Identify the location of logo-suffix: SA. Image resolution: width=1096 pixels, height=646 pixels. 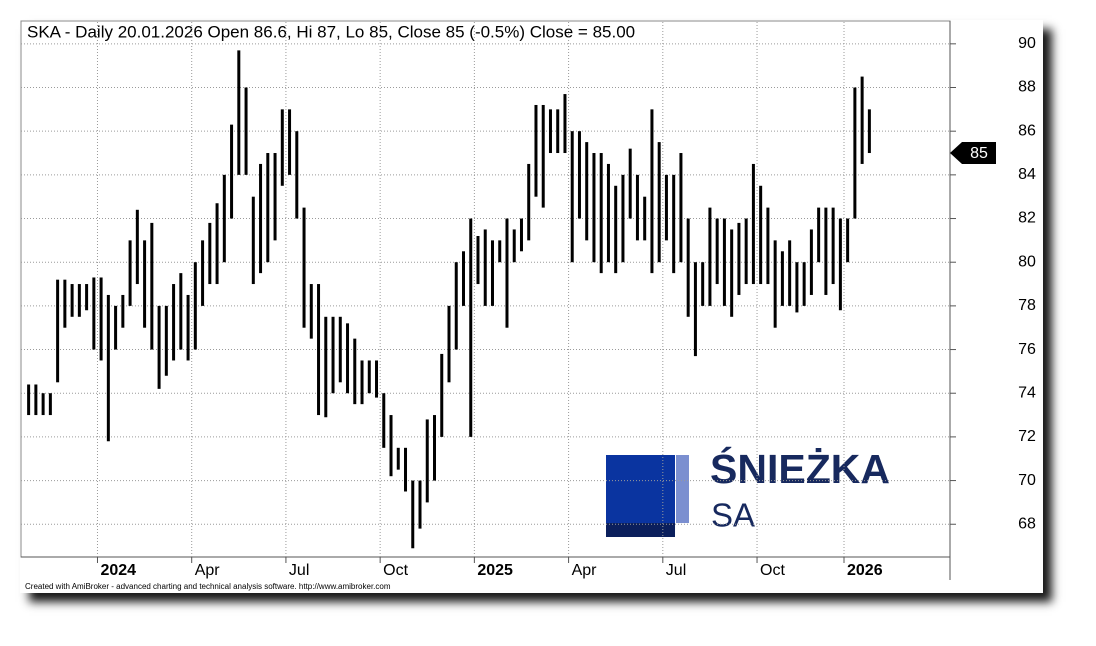
(733, 515).